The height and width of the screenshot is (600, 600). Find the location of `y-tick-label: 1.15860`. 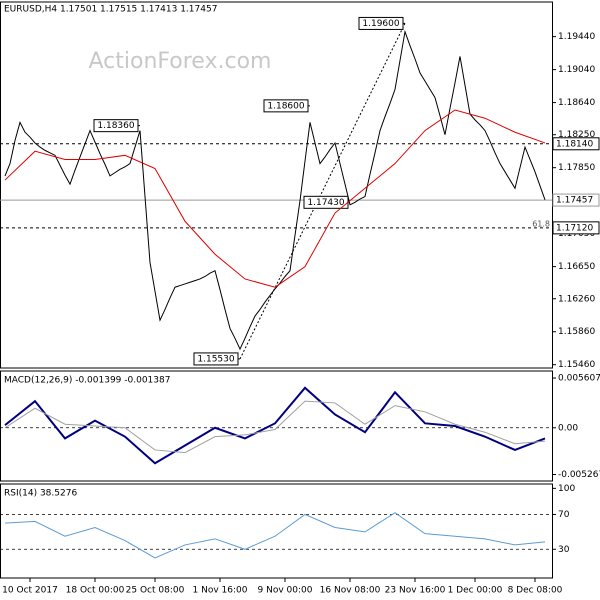

y-tick-label: 1.15860 is located at coordinates (576, 332).